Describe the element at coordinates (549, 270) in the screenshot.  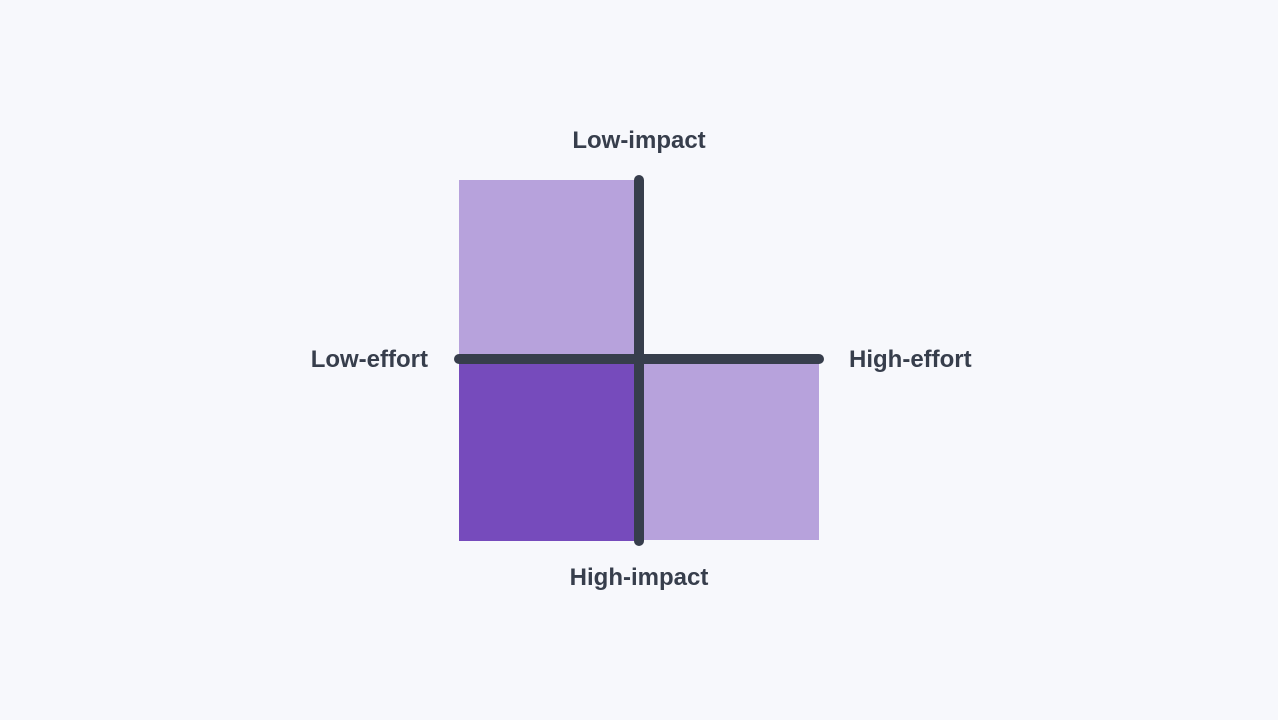
I see `quadrant-low-effort-low-impact` at that location.